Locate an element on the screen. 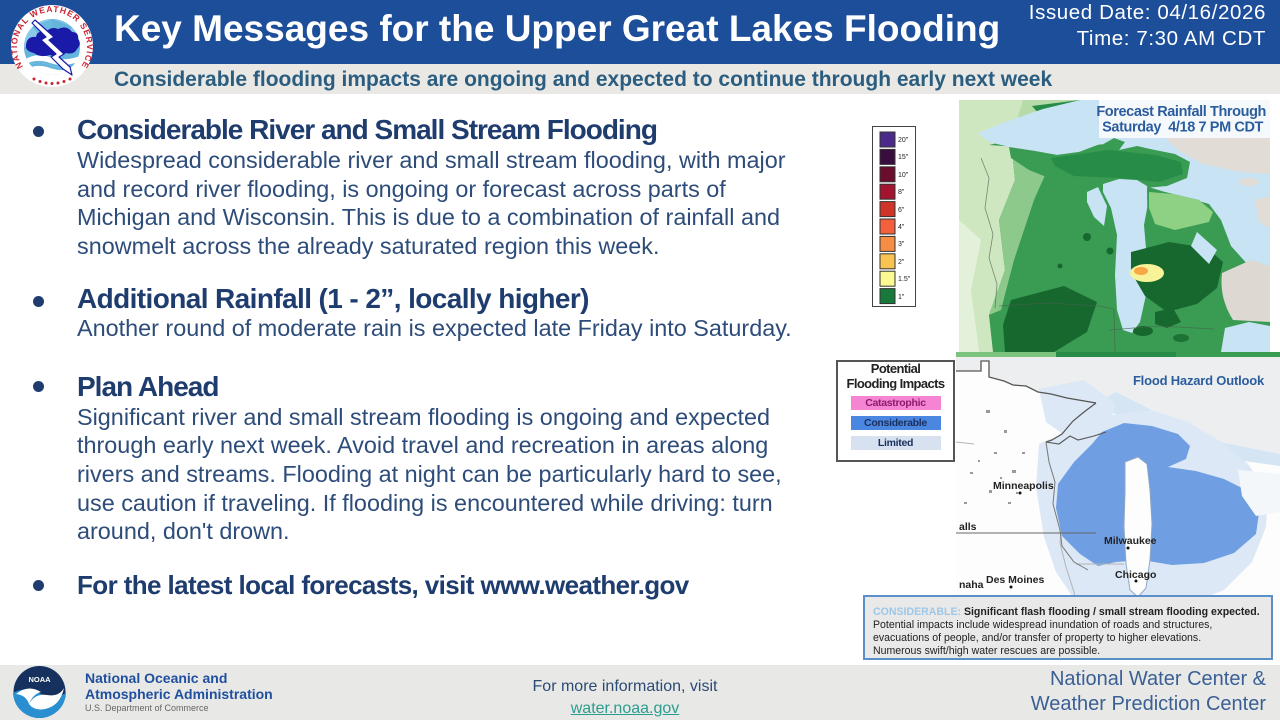 This screenshot has height=720, width=1280. svg-text: naha is located at coordinates (971, 585).